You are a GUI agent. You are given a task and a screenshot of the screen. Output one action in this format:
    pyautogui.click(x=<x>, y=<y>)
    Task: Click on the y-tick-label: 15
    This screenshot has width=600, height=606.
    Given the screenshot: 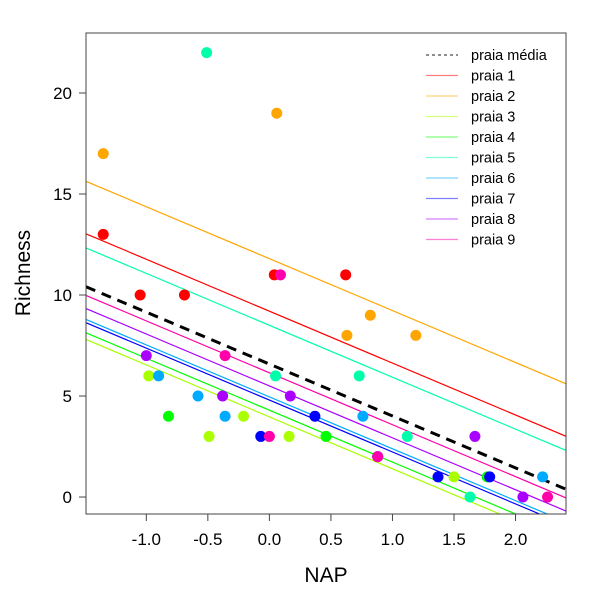 What is the action you would take?
    pyautogui.click(x=62, y=194)
    